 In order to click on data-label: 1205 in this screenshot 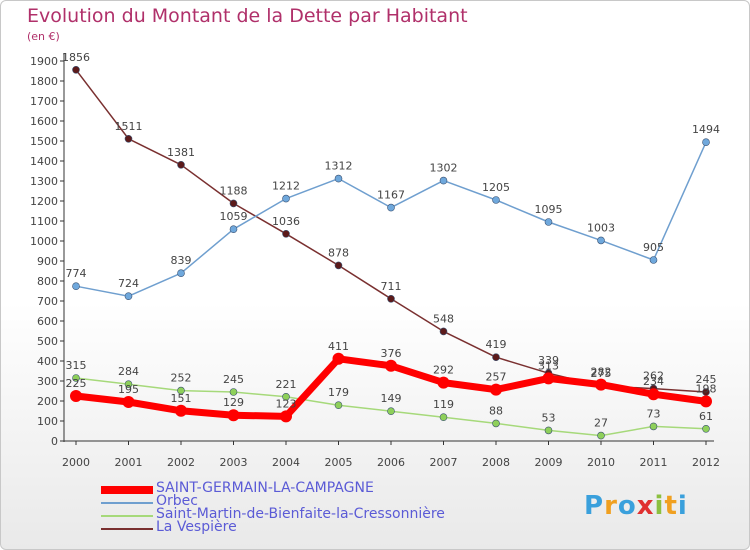, I will do `click(496, 187)`.